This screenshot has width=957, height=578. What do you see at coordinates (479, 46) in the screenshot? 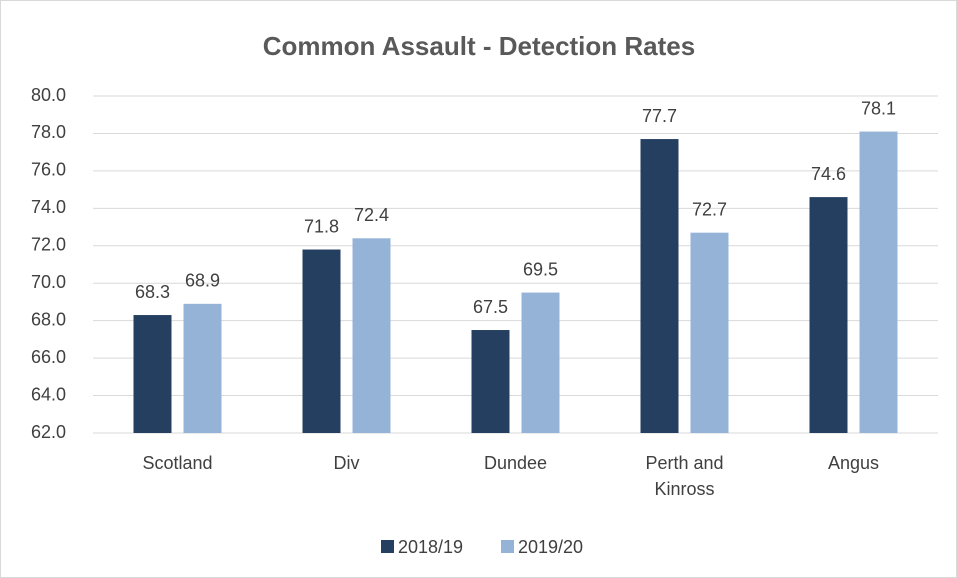
I see `chart-title: Common Assault - Detection Rates` at bounding box center [479, 46].